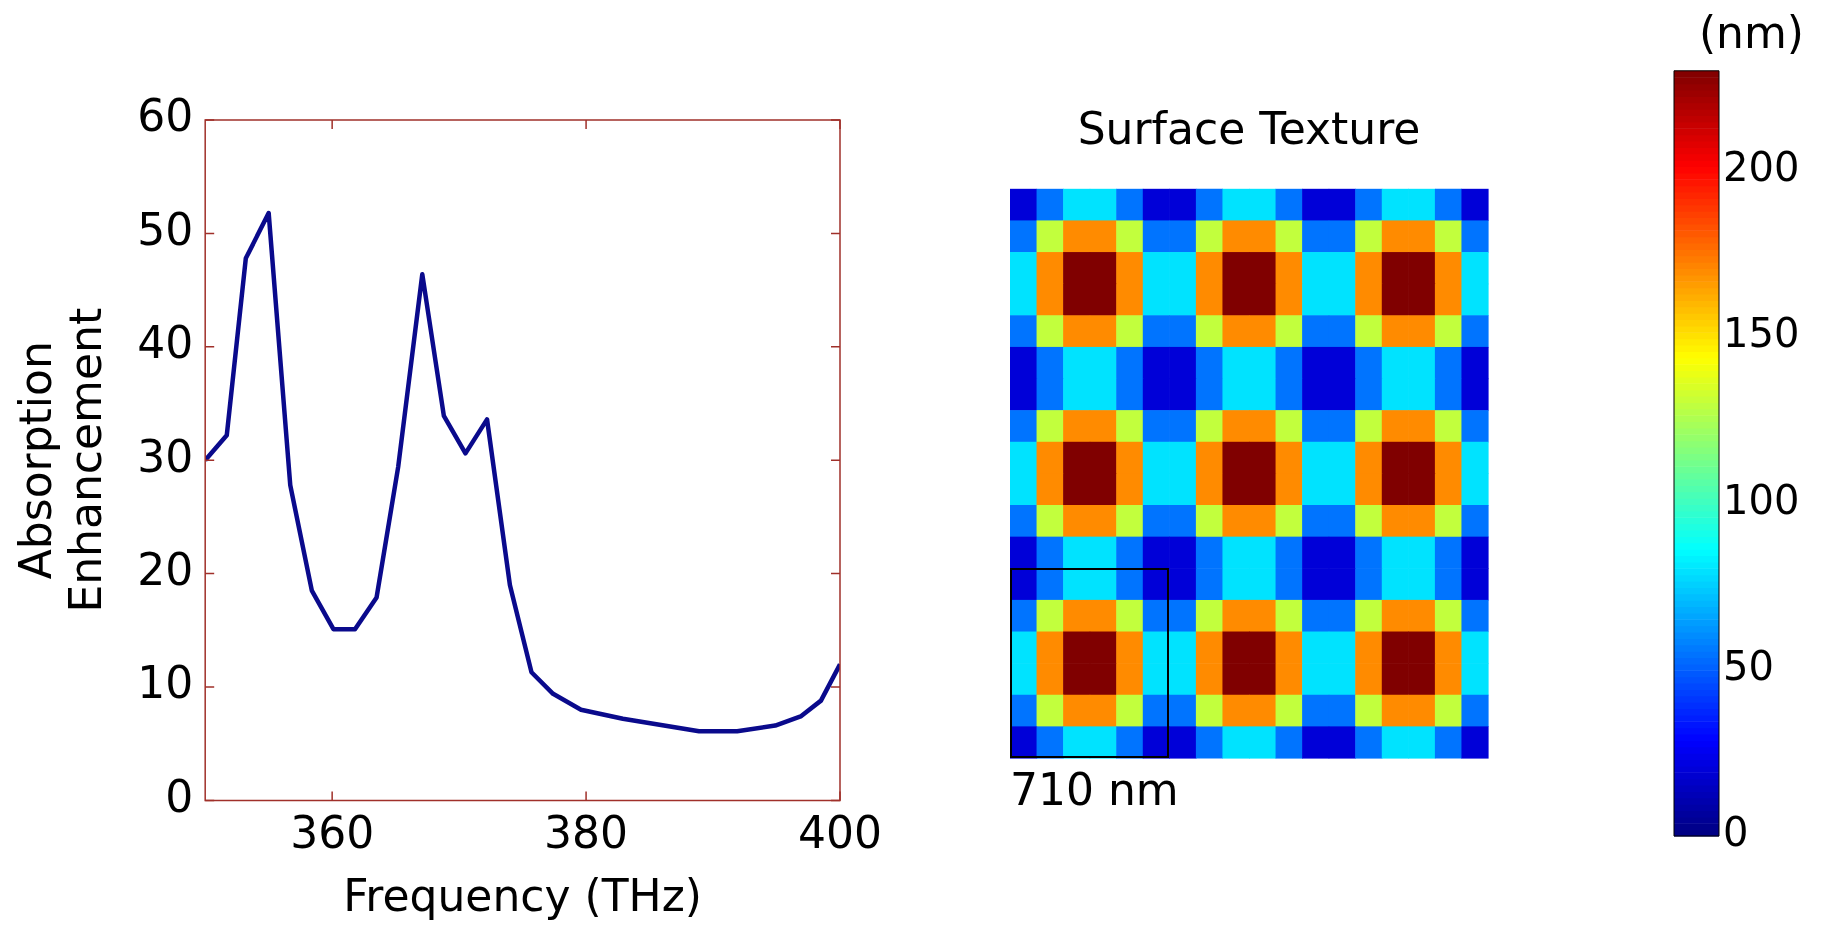  I want to click on color-bar-label: 200, so click(1761, 167).